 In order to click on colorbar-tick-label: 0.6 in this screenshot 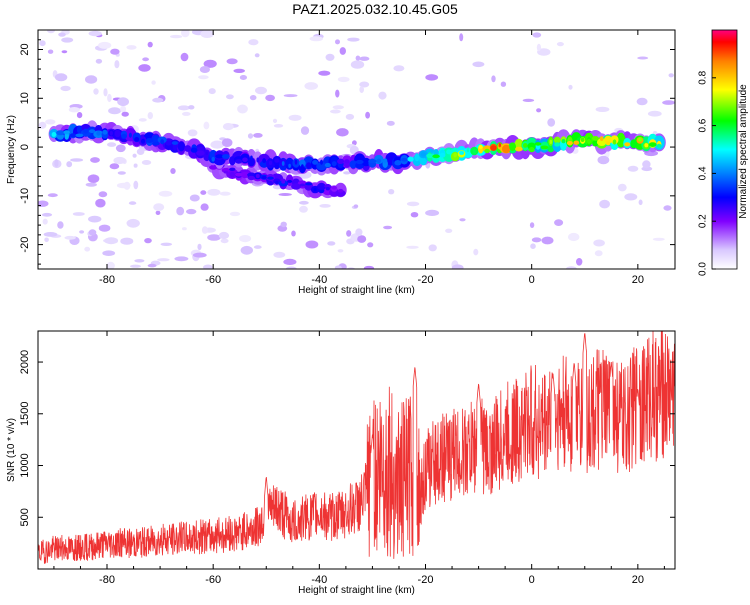, I will do `click(703, 125)`.